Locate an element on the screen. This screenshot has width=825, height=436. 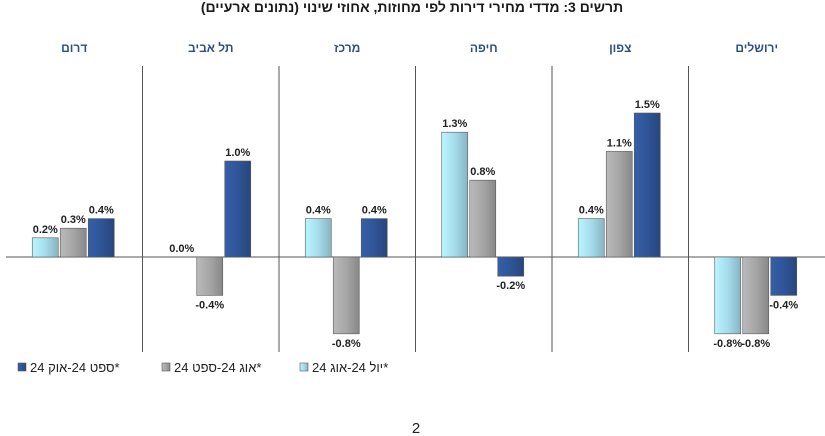
page-number: 2 is located at coordinates (416, 428).